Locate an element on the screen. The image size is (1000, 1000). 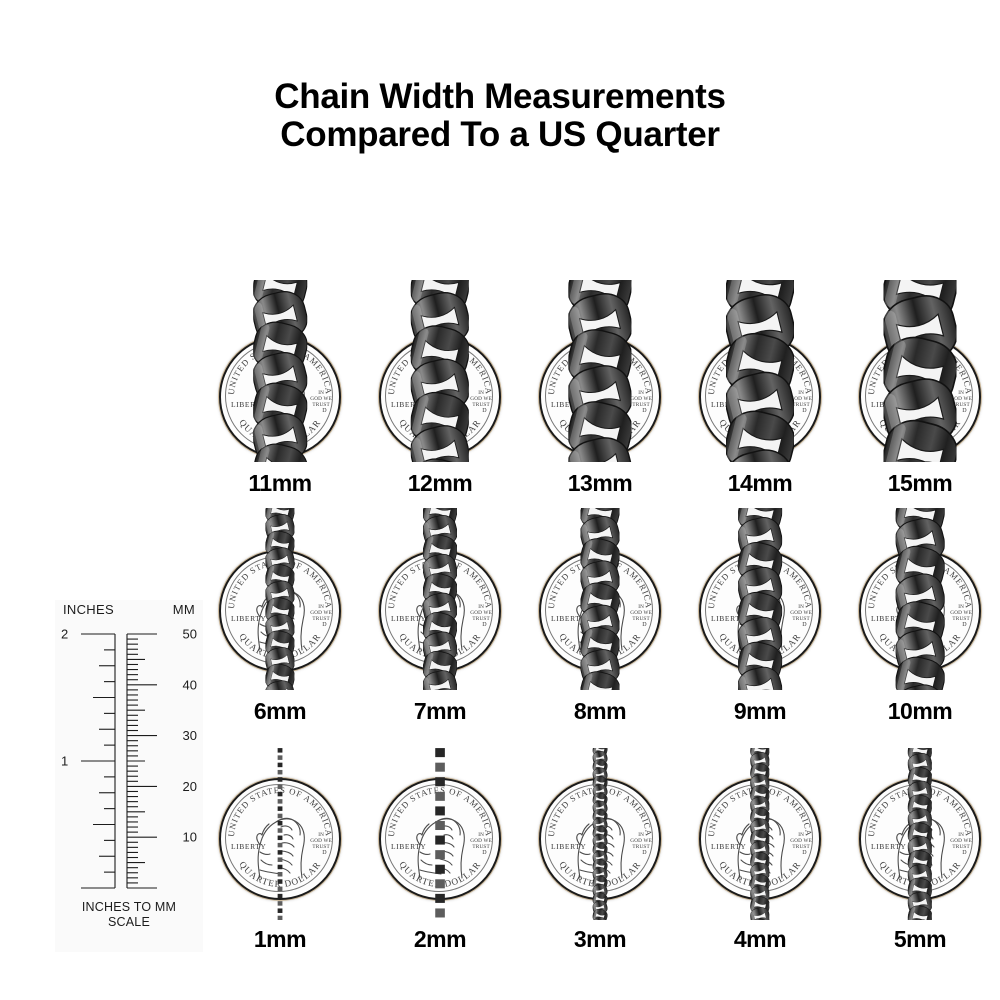
svg-text: 10 is located at coordinates (190, 837).